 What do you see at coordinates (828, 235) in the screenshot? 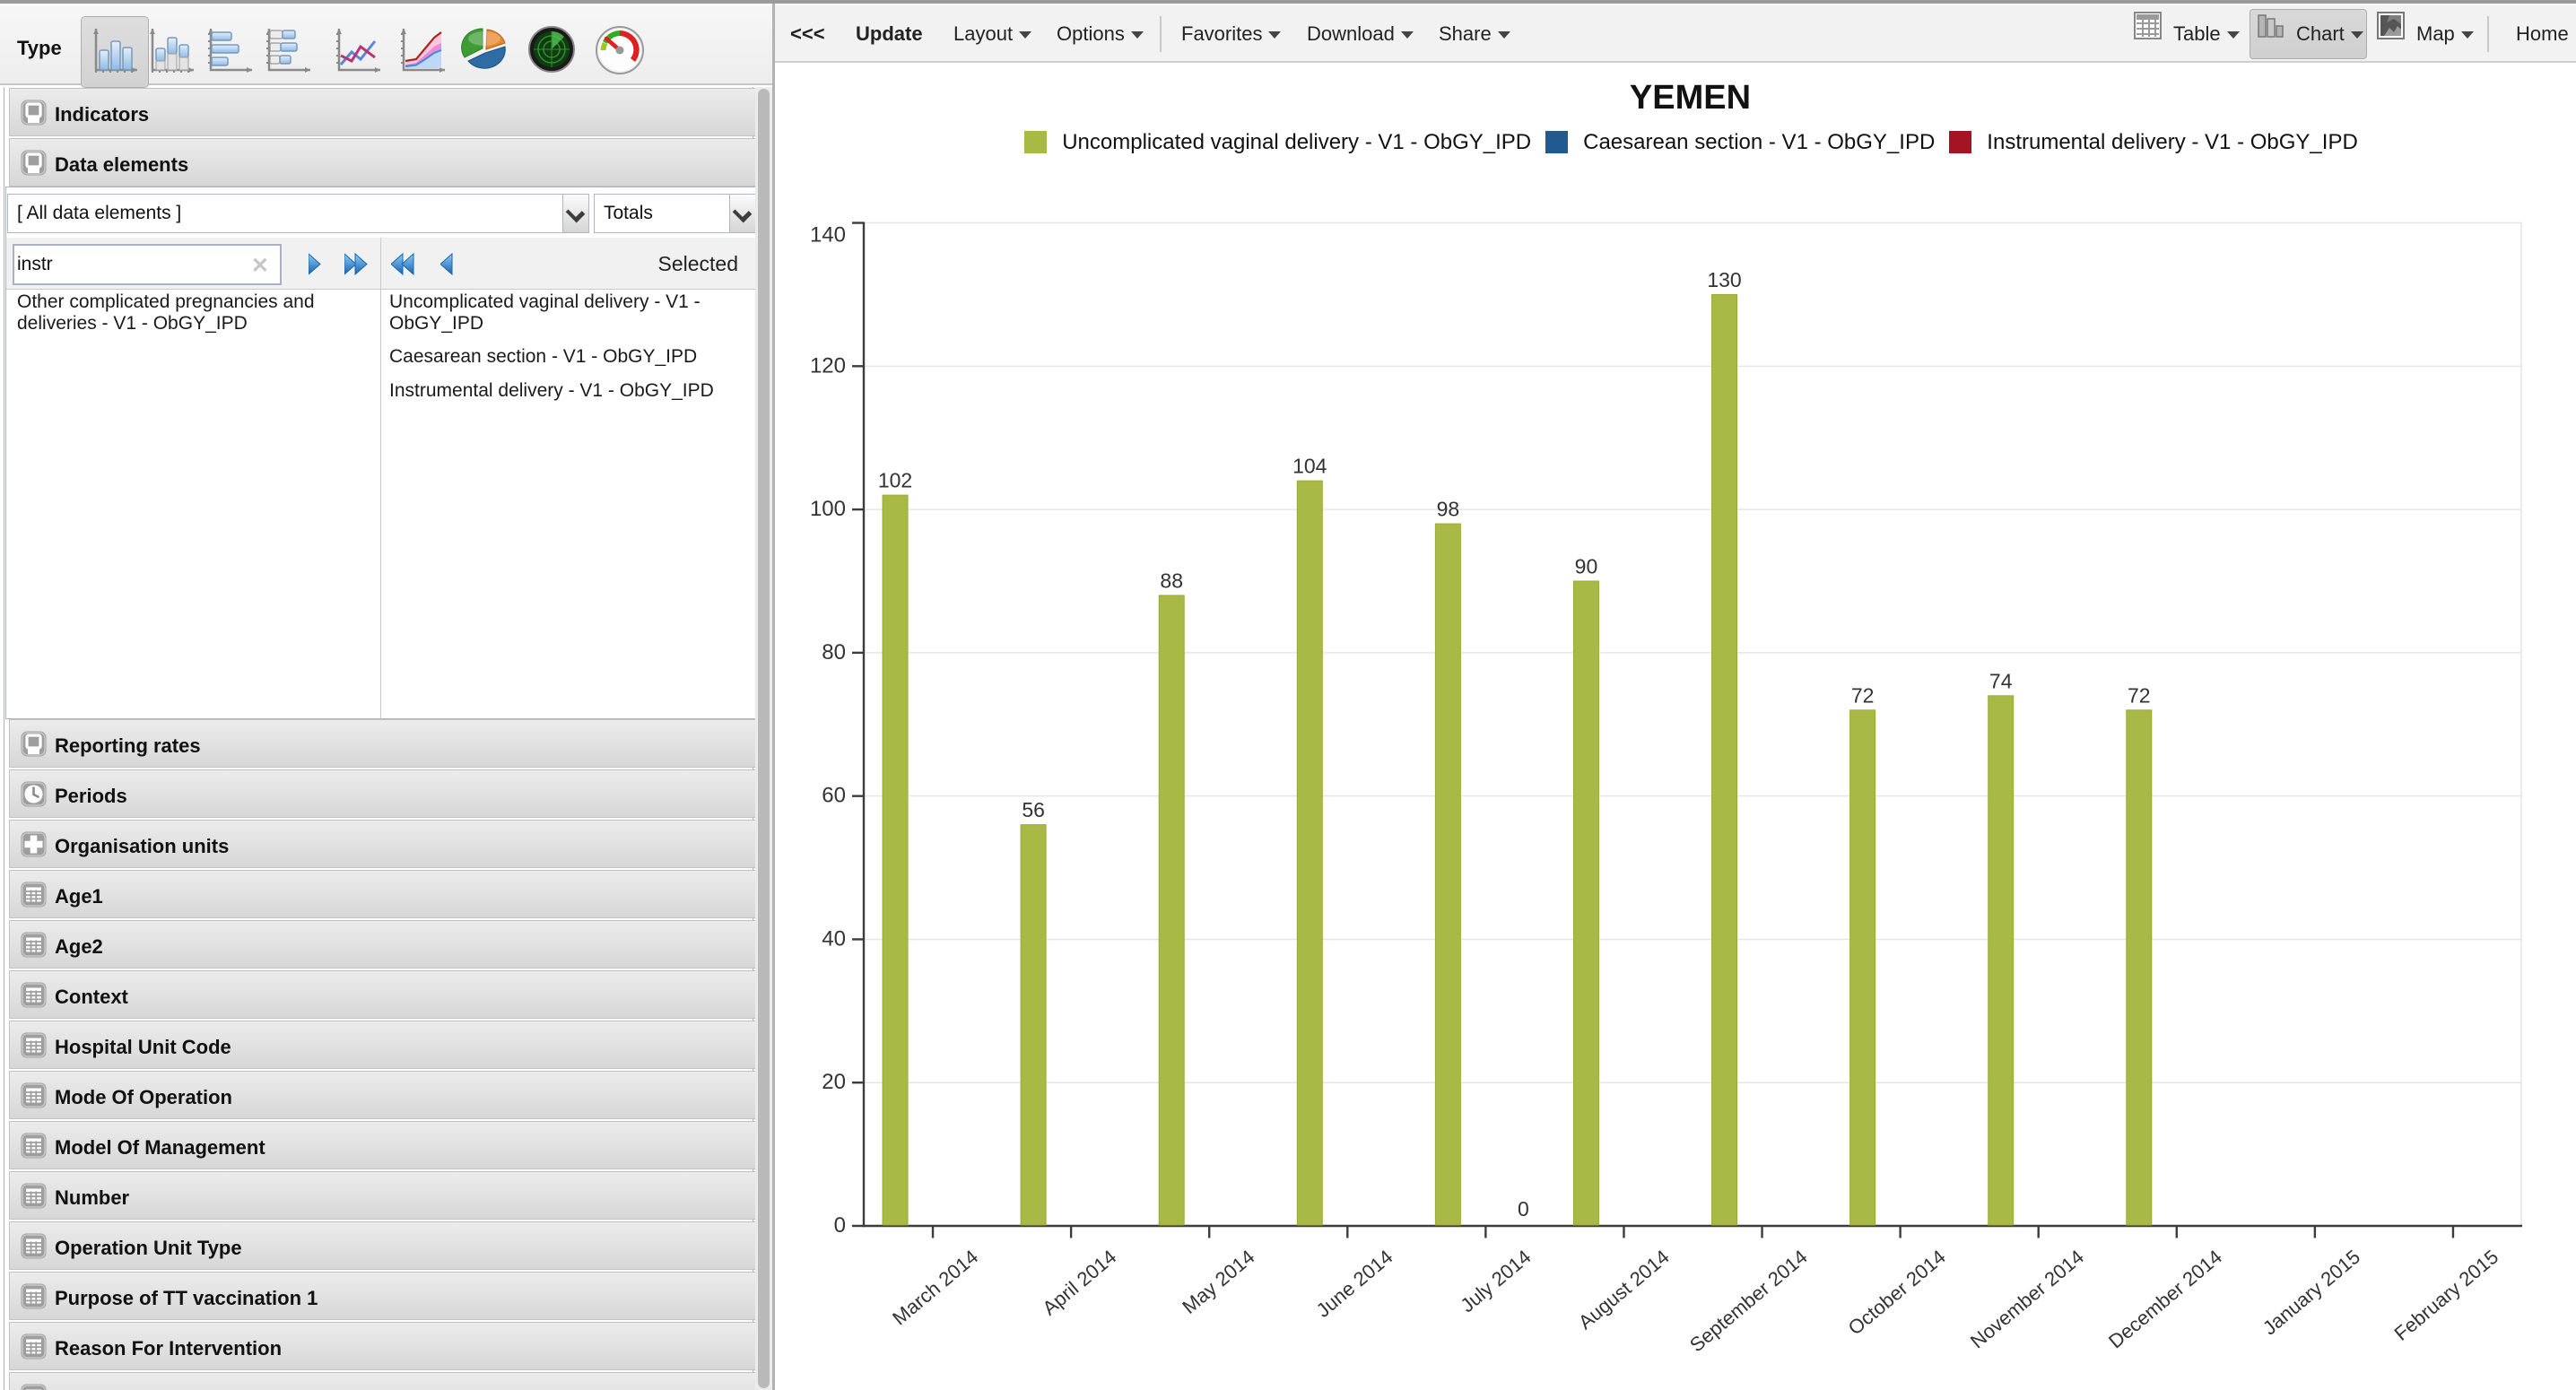
I see `svg-text: 140` at bounding box center [828, 235].